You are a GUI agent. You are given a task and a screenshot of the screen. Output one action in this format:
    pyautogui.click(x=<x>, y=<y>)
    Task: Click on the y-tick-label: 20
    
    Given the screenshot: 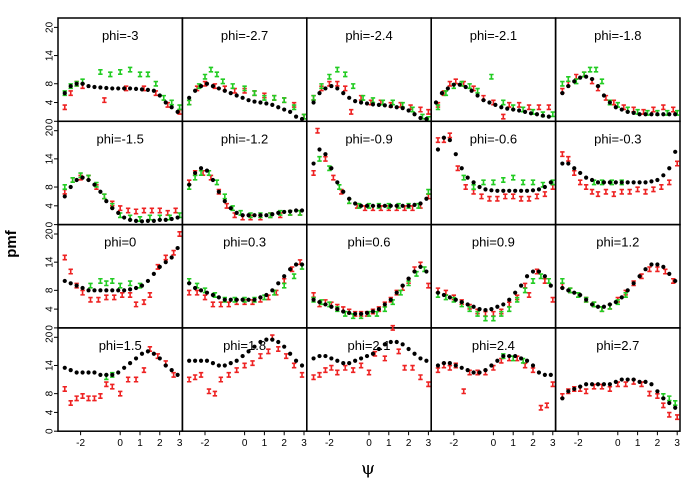 What is the action you would take?
    pyautogui.click(x=50, y=27)
    